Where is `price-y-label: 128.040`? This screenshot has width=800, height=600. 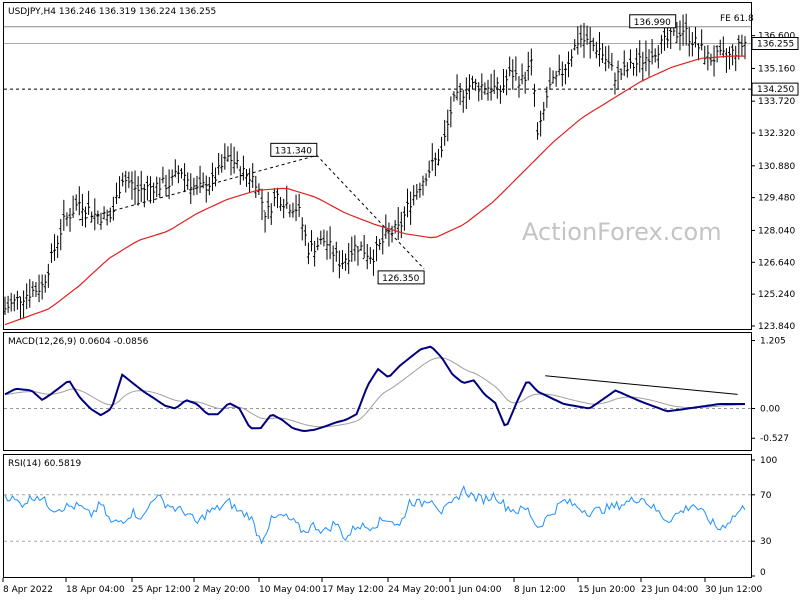 price-y-label: 128.040 is located at coordinates (776, 231).